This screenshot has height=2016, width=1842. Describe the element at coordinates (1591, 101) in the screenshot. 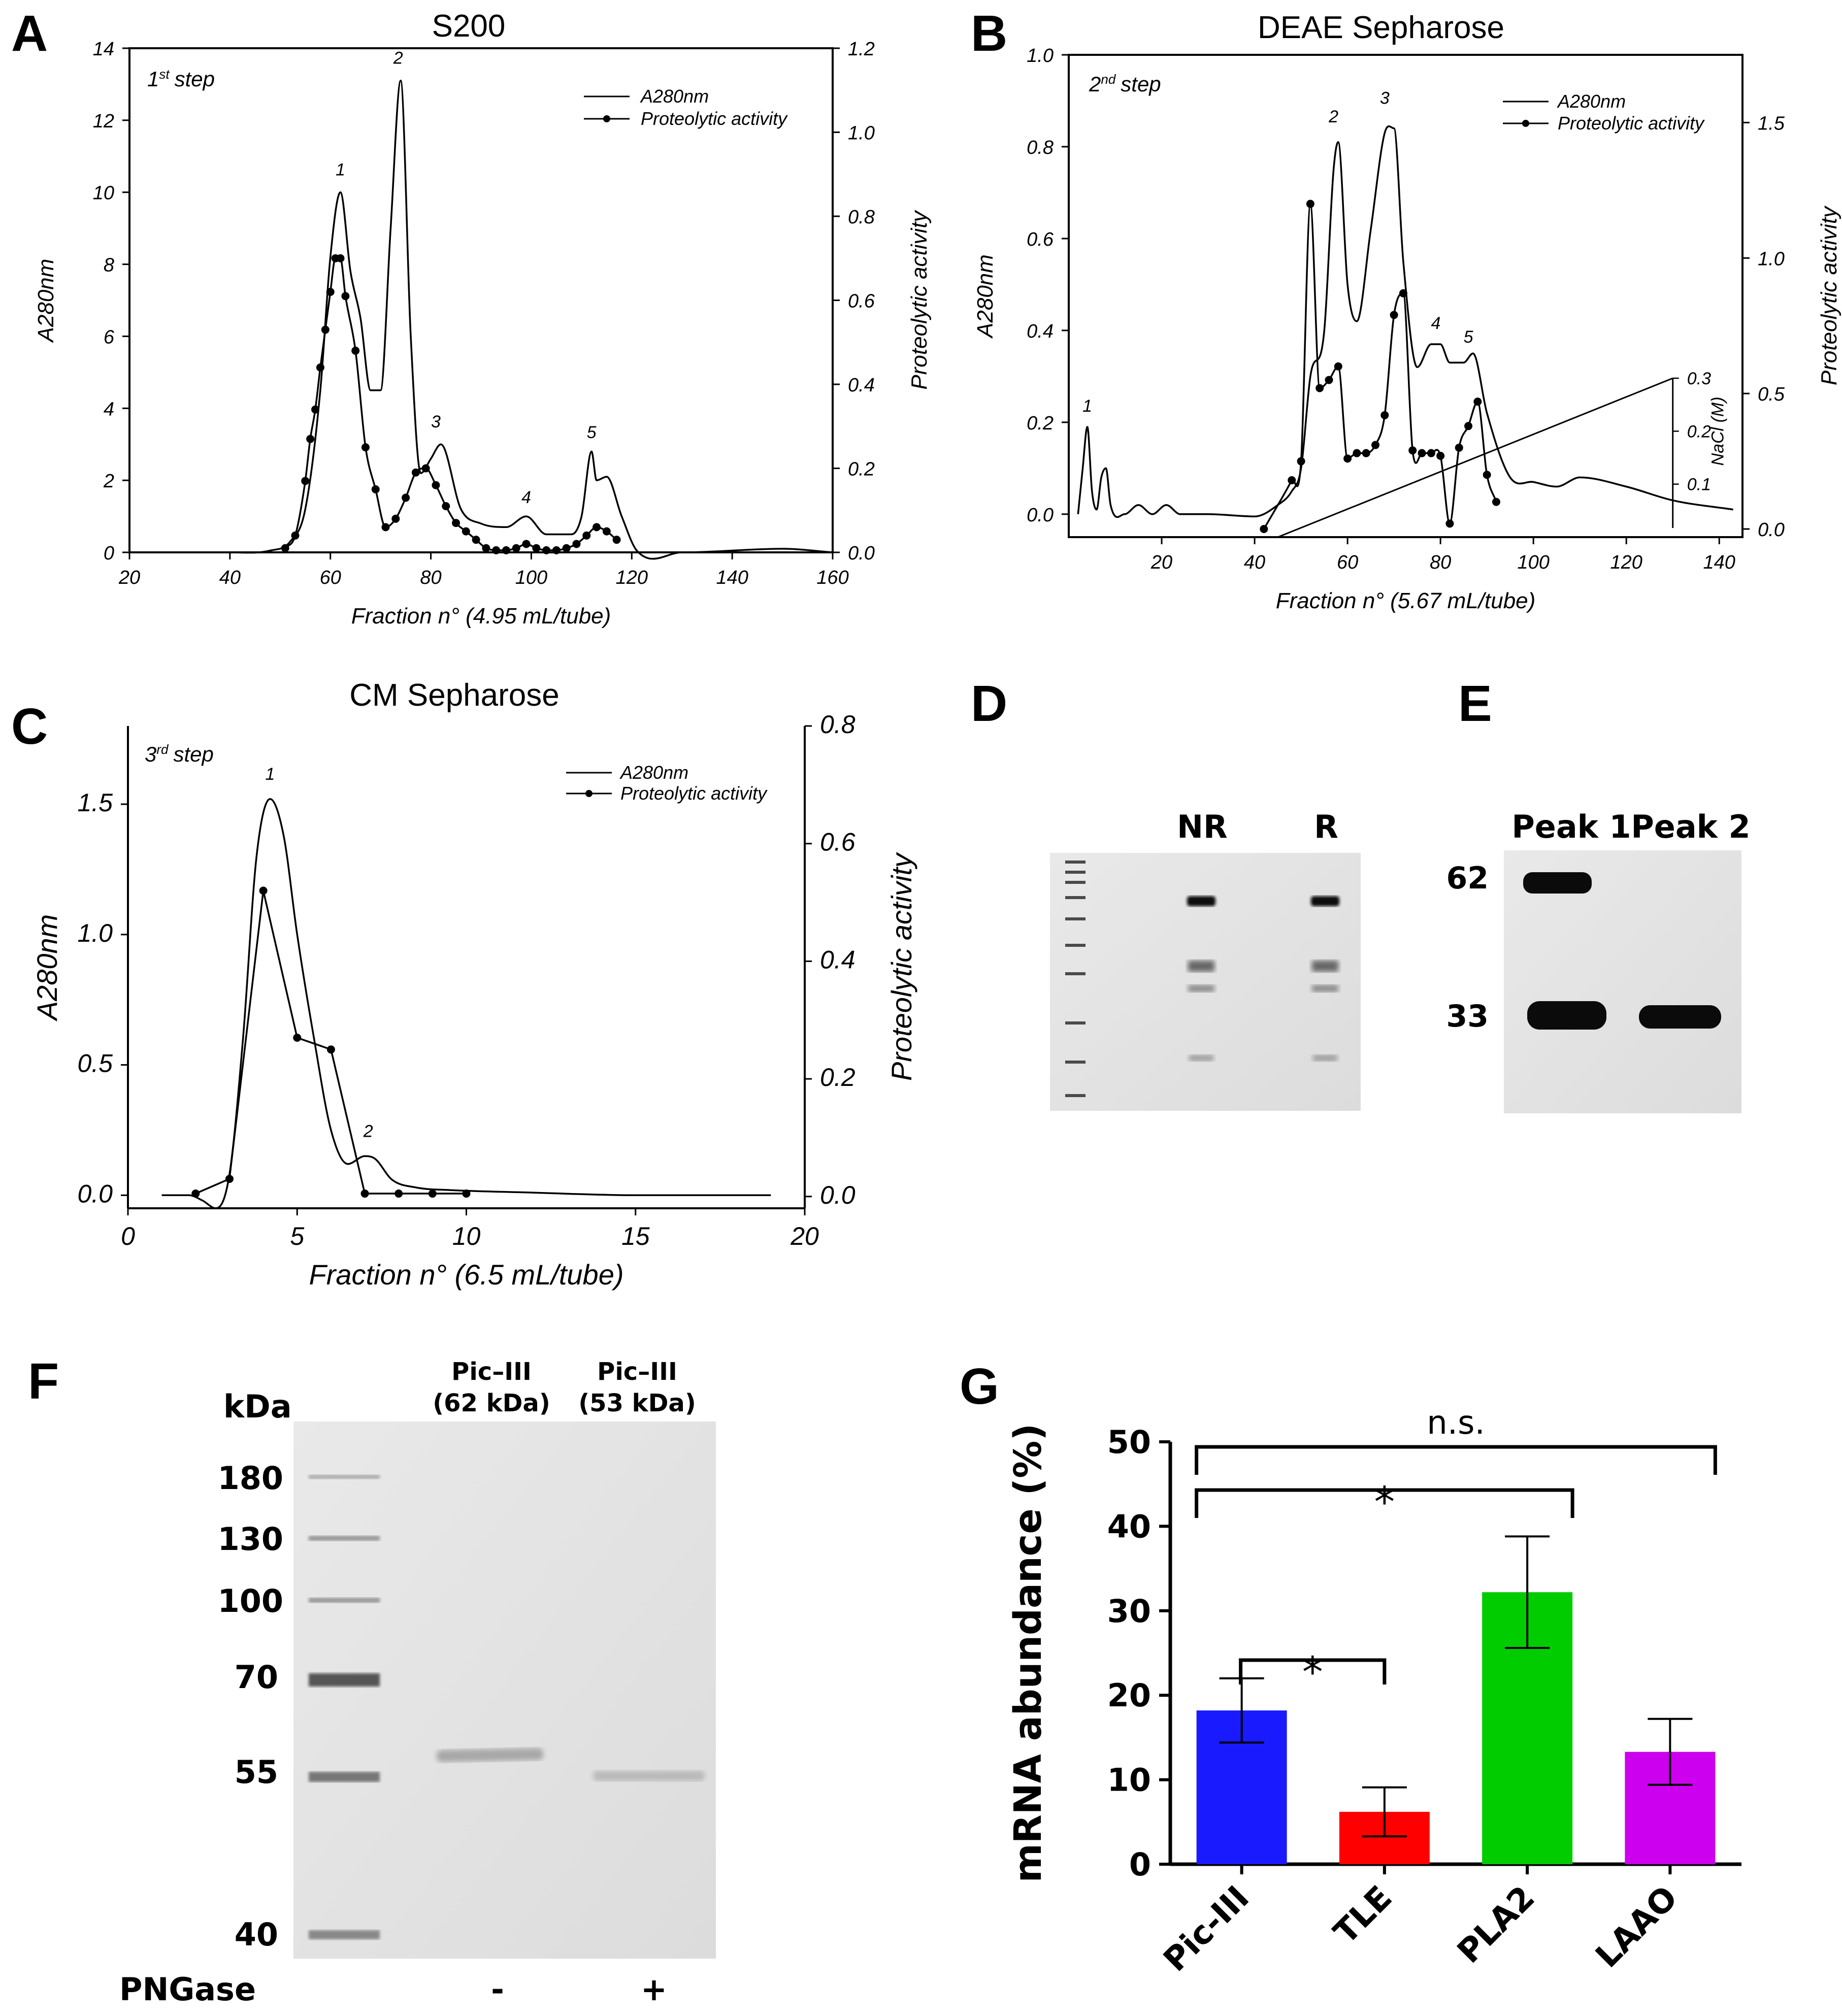

I see `legend-b-a280-label: A280nm` at that location.